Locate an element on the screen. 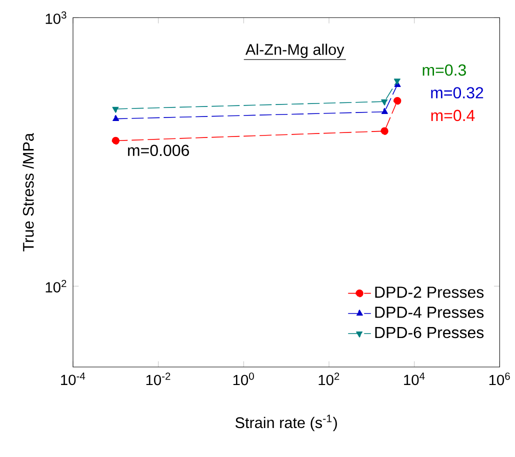 This screenshot has height=457, width=515. y-tick-label: 10$^{3}$ is located at coordinates (56, 17).